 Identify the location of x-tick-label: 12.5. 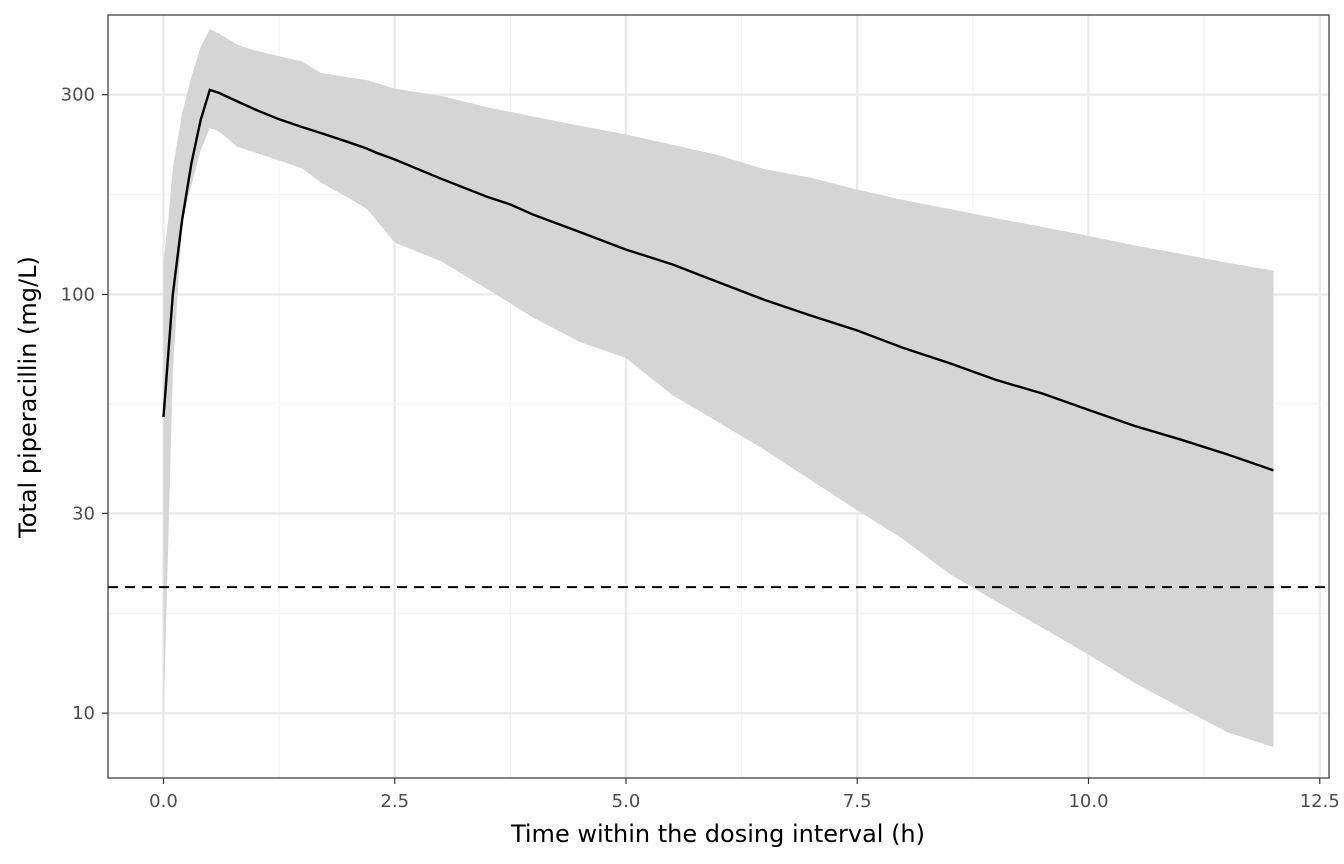
(1320, 801).